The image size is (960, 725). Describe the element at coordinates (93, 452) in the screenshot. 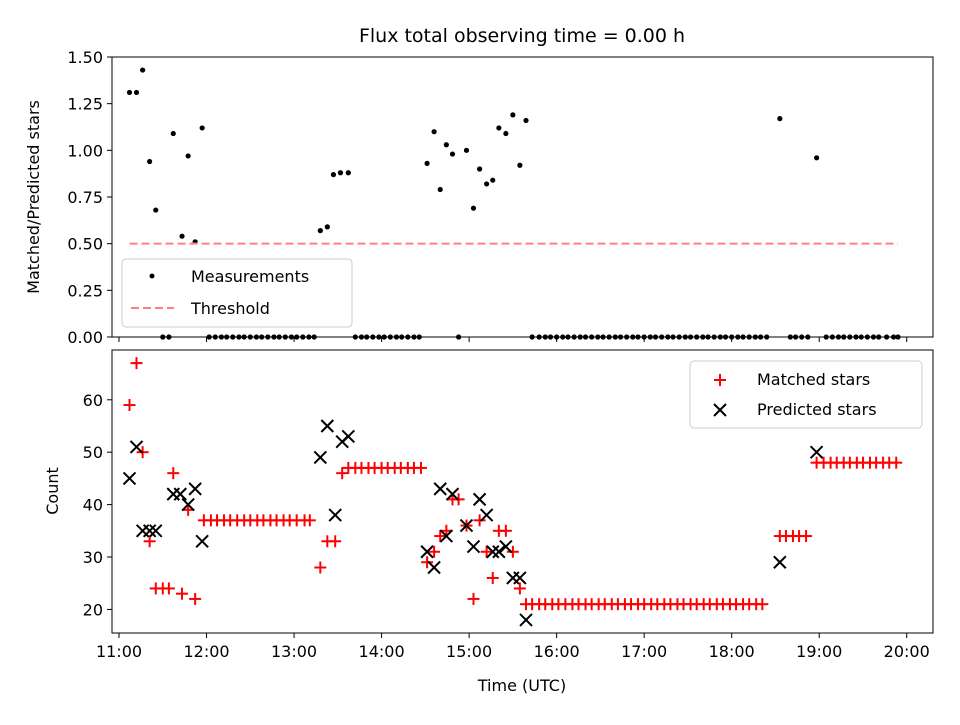

I see `bottom-y-tick-label: 50` at that location.